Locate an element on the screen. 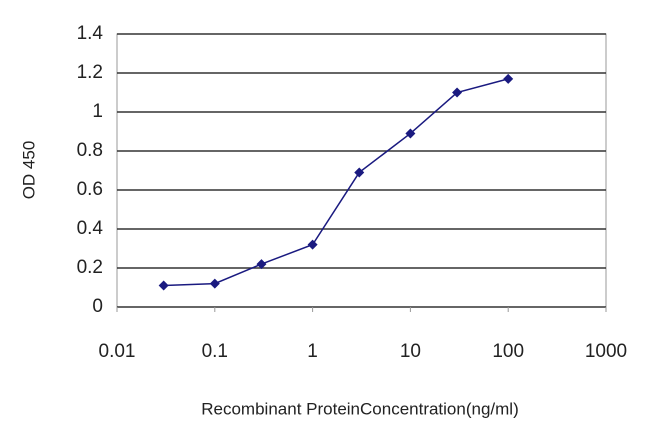  y-tick-label: 0.6 is located at coordinates (90, 189).